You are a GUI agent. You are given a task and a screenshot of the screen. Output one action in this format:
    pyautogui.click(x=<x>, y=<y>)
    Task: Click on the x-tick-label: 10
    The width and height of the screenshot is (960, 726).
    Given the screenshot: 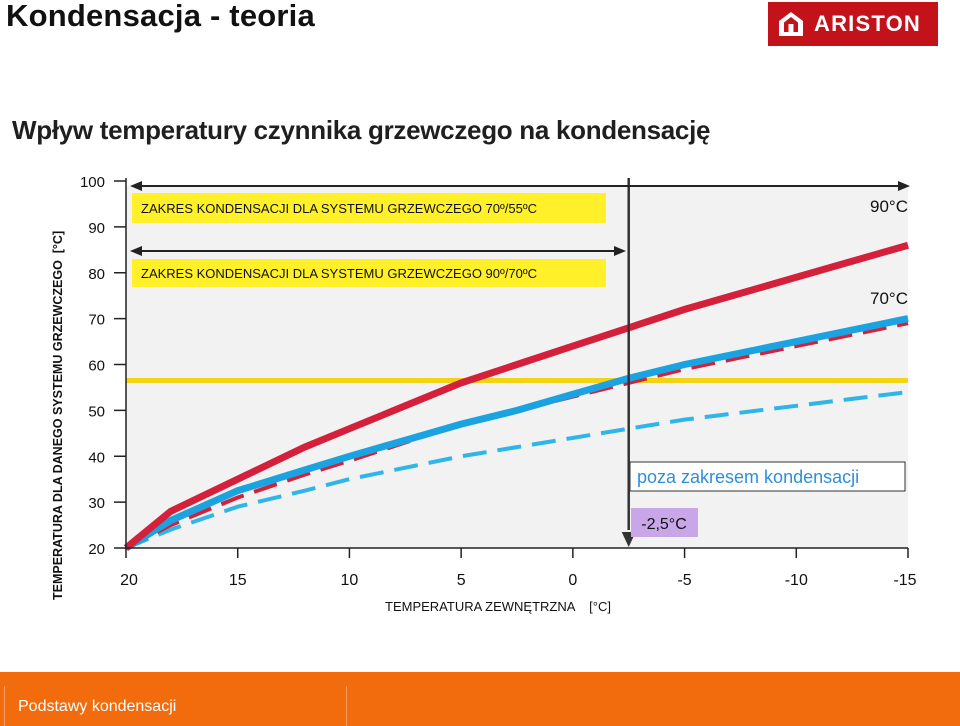 What is the action you would take?
    pyautogui.click(x=350, y=580)
    